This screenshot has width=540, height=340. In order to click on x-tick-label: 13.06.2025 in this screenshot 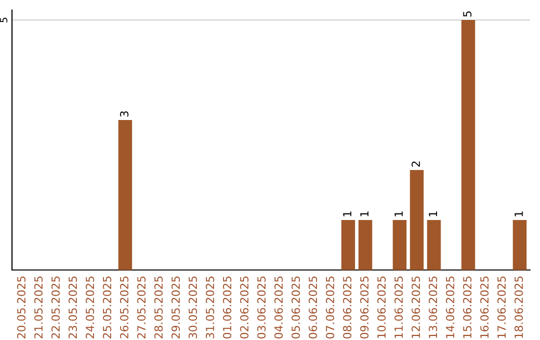, I will do `click(433, 307)`.